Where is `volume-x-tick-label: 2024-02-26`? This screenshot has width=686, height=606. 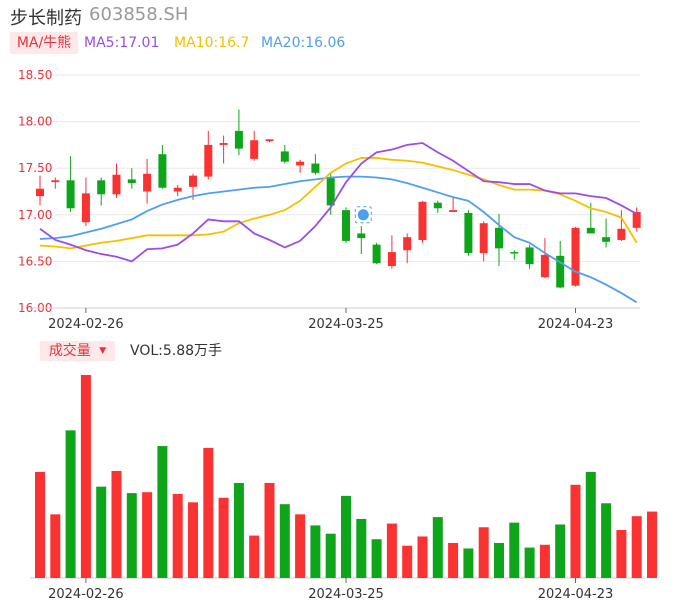 volume-x-tick-label: 2024-02-26 is located at coordinates (86, 594).